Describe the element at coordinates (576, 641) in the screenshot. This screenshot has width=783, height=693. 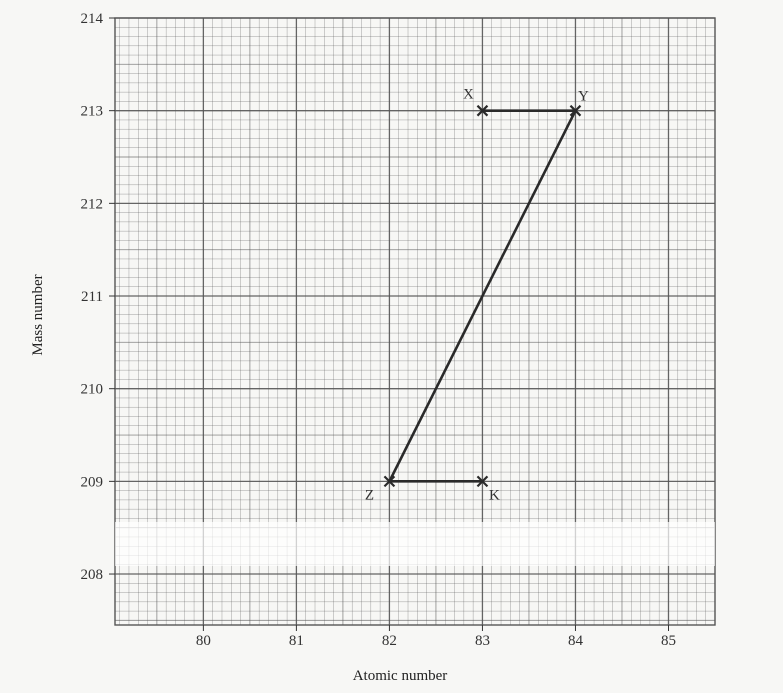
I see `x-tick-label: 84` at that location.